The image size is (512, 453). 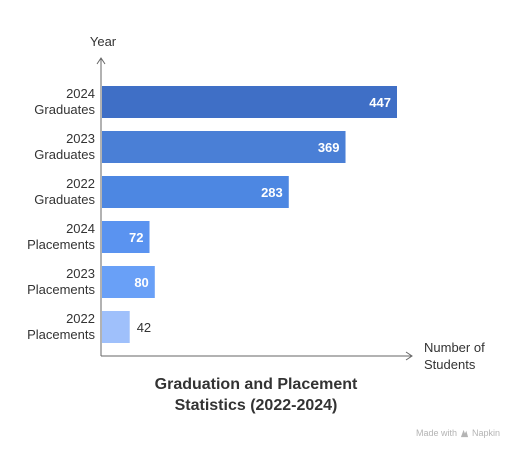 I want to click on napkin-logo-icon, so click(x=464, y=433).